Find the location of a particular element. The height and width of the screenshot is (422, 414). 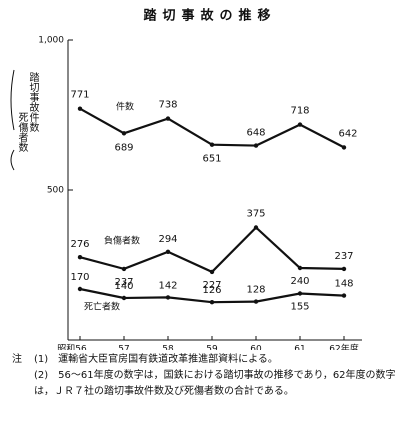

x-tick-label: 昭和56 is located at coordinates (72, 347).